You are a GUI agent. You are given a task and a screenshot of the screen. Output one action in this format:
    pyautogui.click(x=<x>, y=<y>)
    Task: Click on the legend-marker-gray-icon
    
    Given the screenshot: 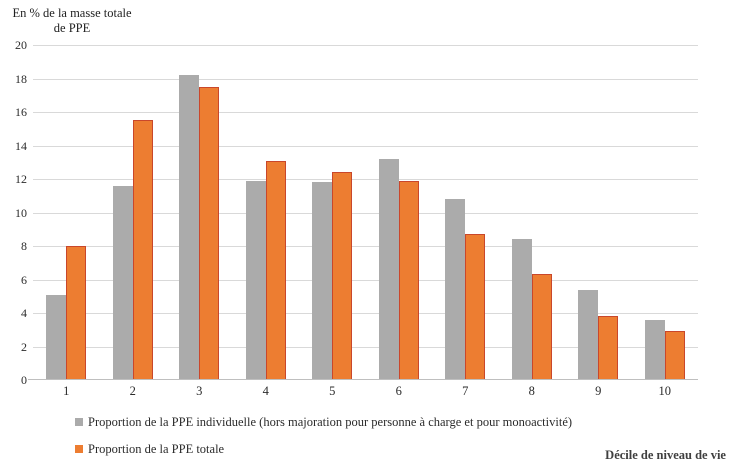 What is the action you would take?
    pyautogui.click(x=79, y=422)
    